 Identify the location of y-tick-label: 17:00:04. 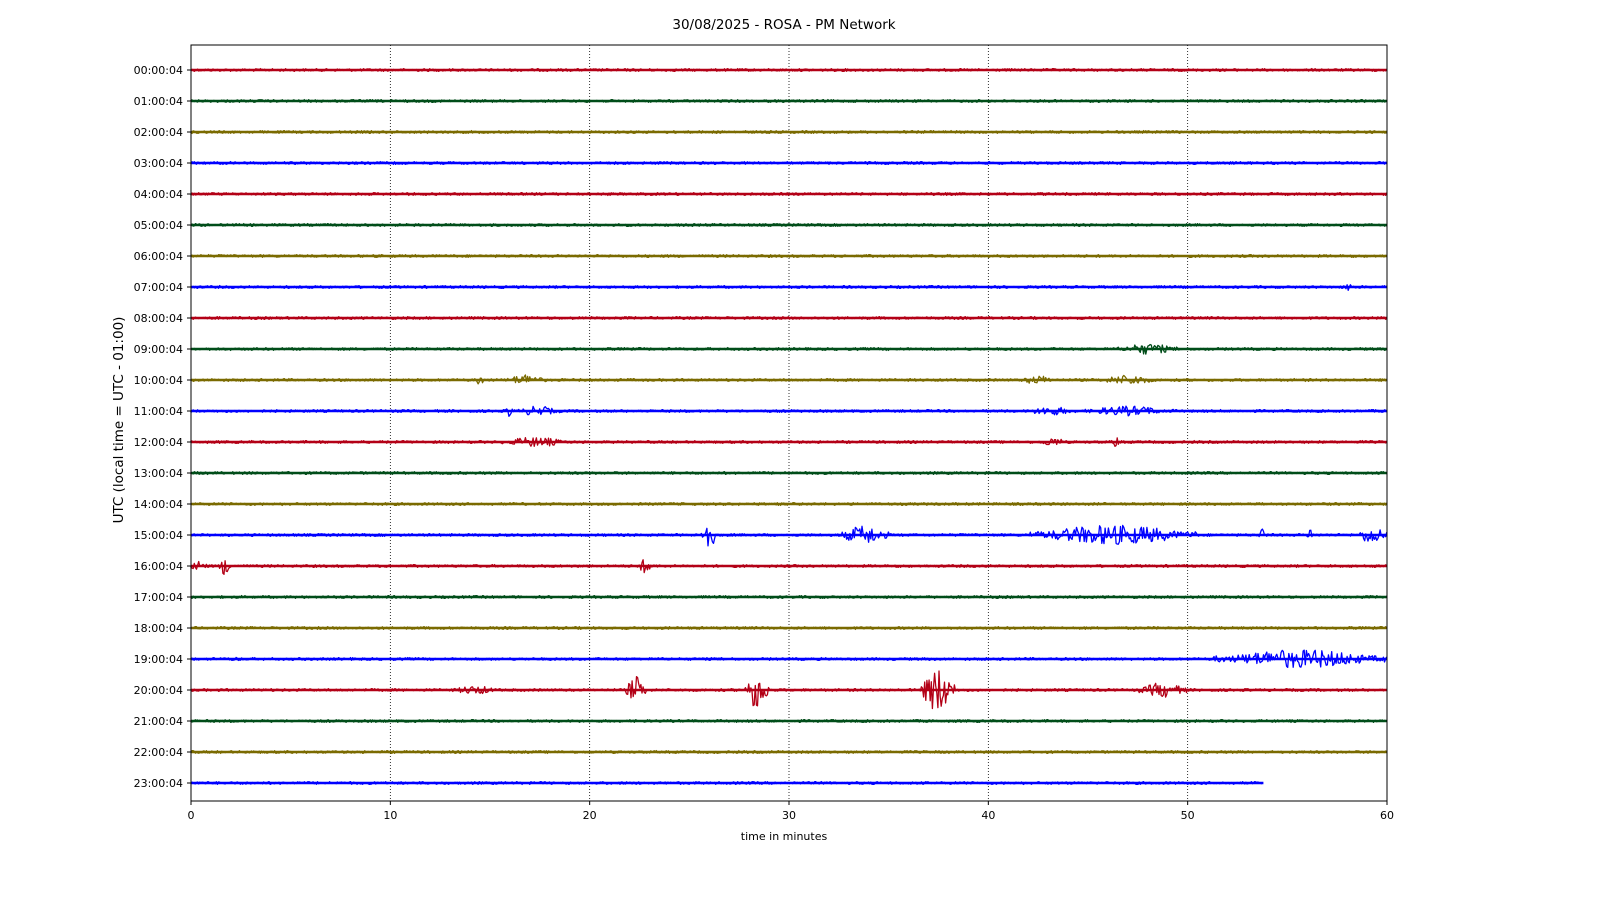
(158, 597).